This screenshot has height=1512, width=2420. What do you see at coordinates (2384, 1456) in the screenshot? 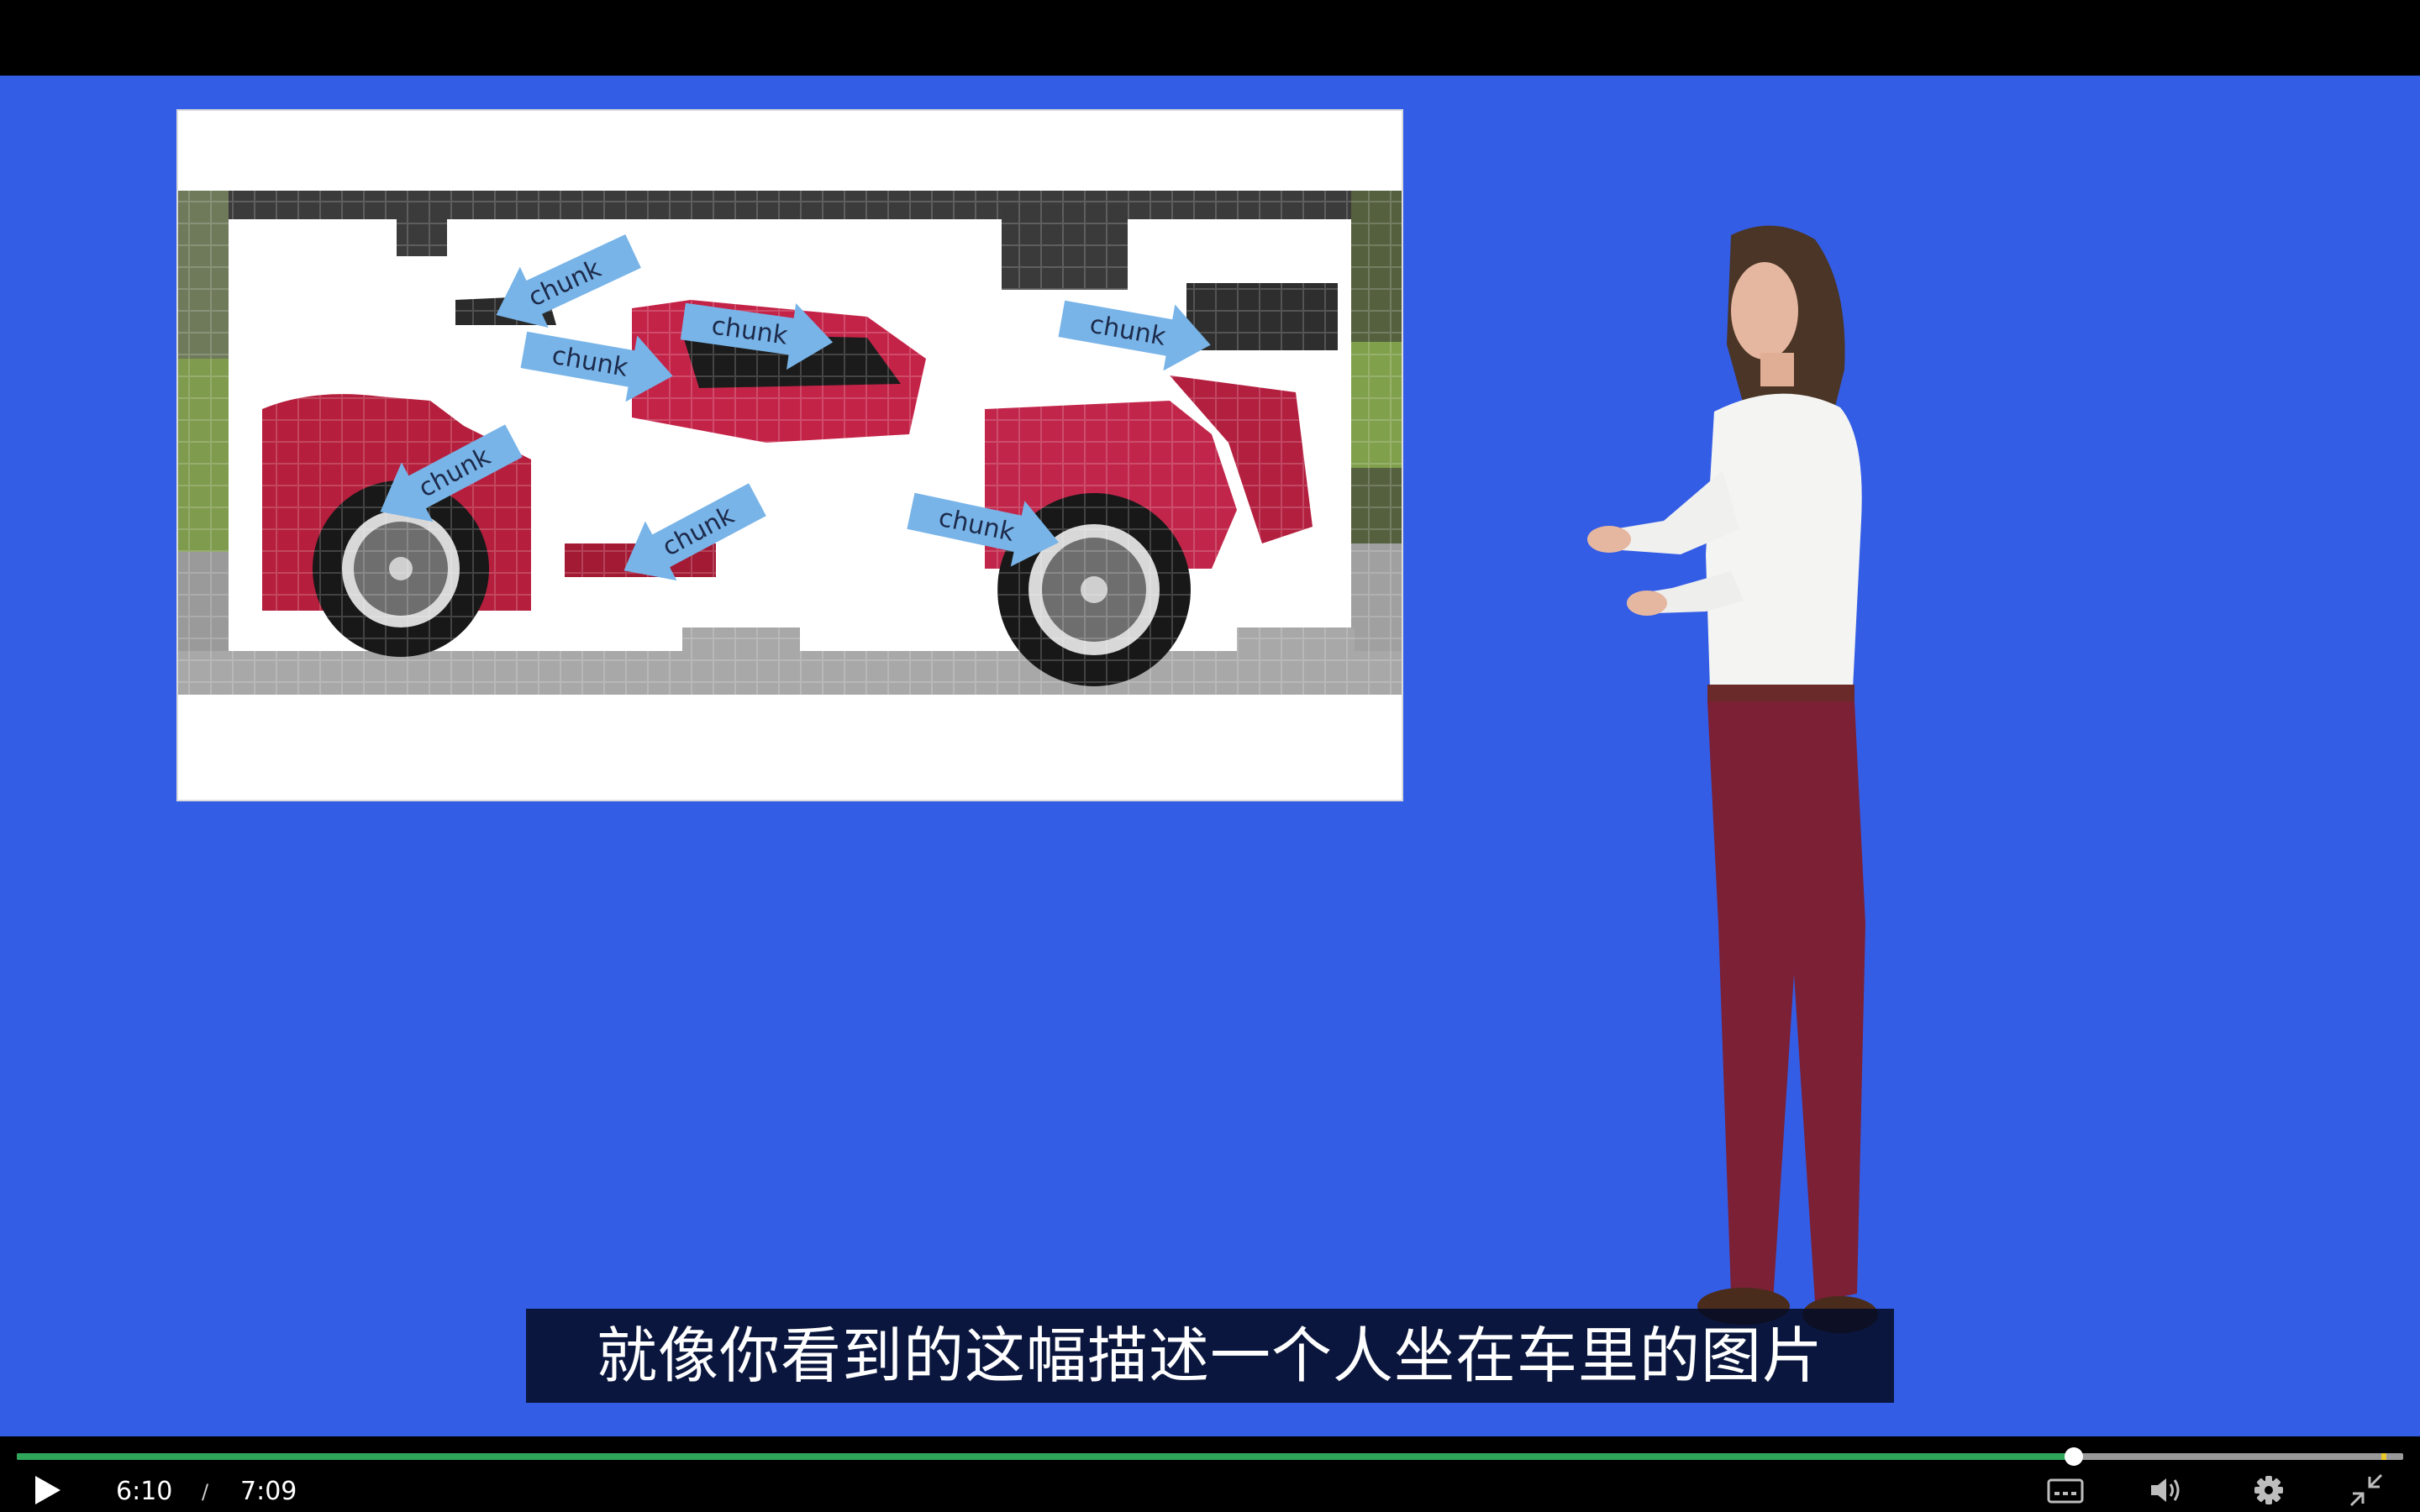
I see `progress-marker` at bounding box center [2384, 1456].